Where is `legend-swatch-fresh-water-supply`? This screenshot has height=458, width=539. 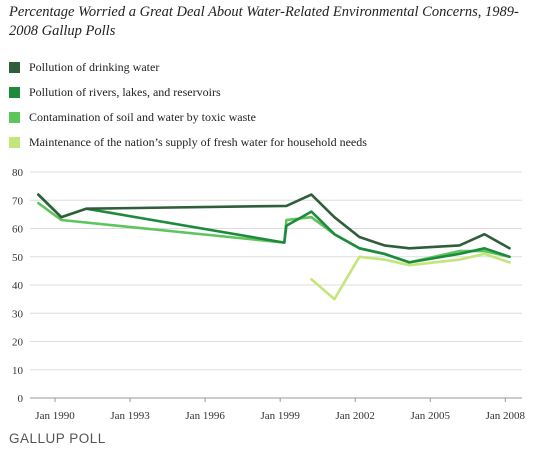
legend-swatch-fresh-water-supply is located at coordinates (14, 142).